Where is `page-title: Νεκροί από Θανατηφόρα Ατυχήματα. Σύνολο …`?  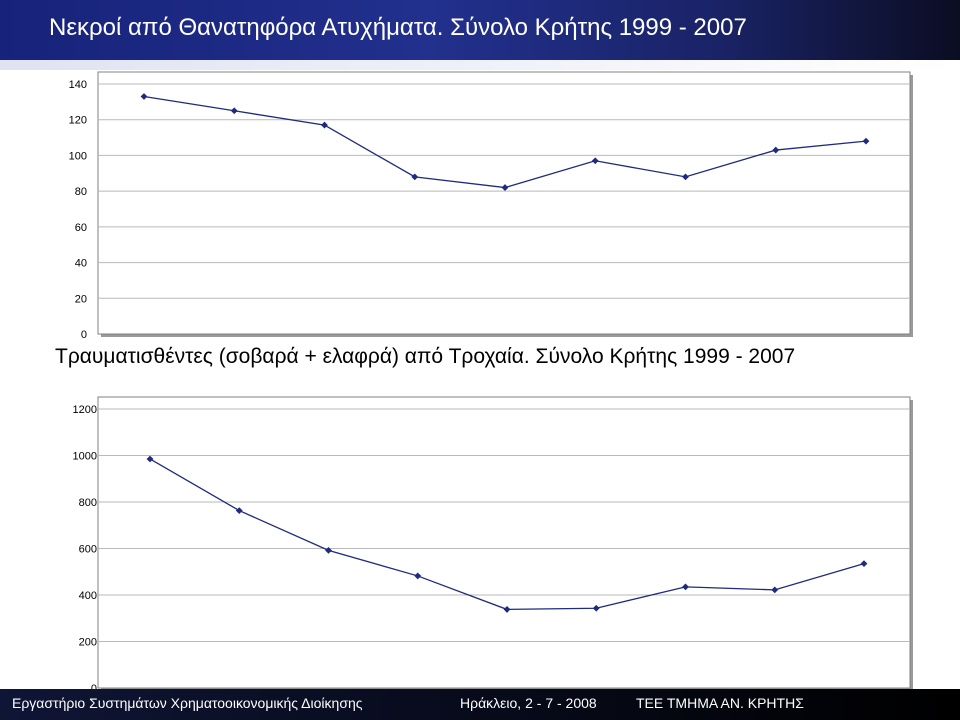 page-title: Νεκροί από Θανατηφόρα Ατυχήματα. Σύνολο … is located at coordinates (398, 27).